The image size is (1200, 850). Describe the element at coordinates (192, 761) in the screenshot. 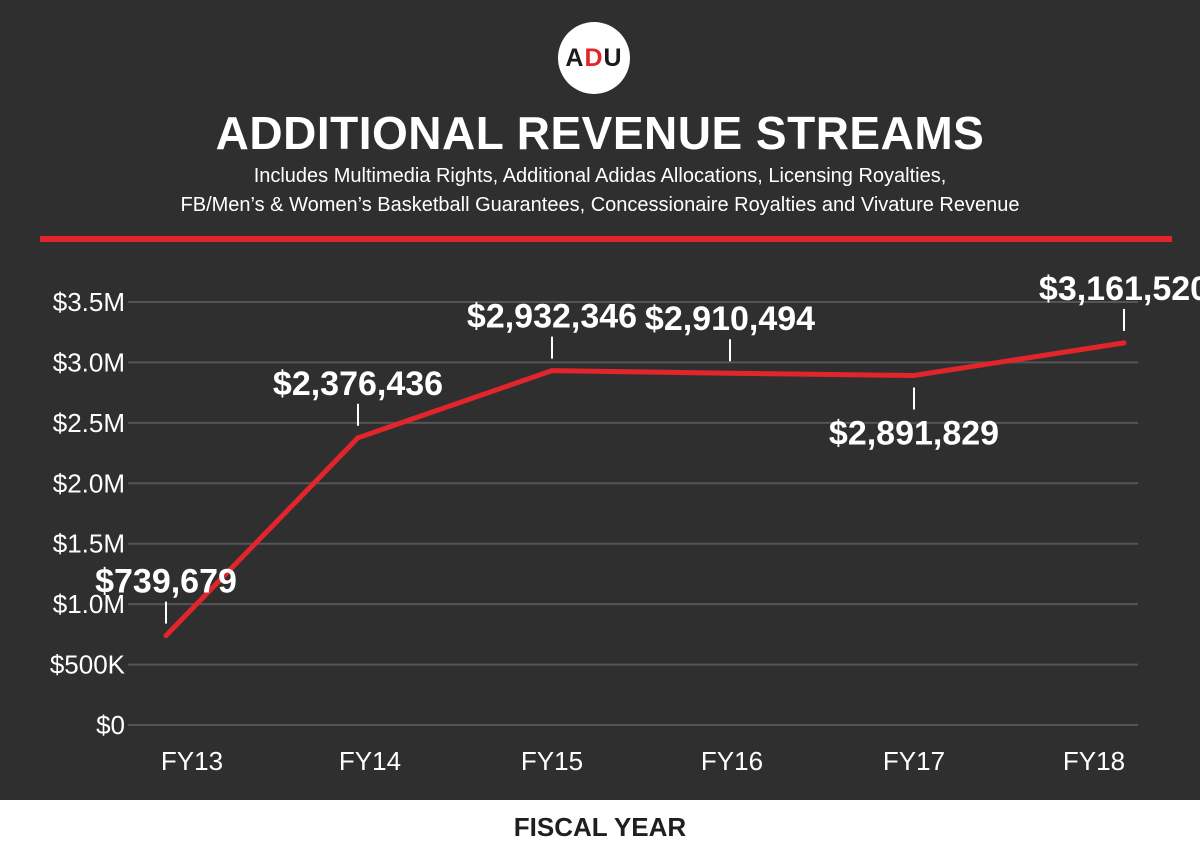

I see `x-tick-label: FY13` at that location.